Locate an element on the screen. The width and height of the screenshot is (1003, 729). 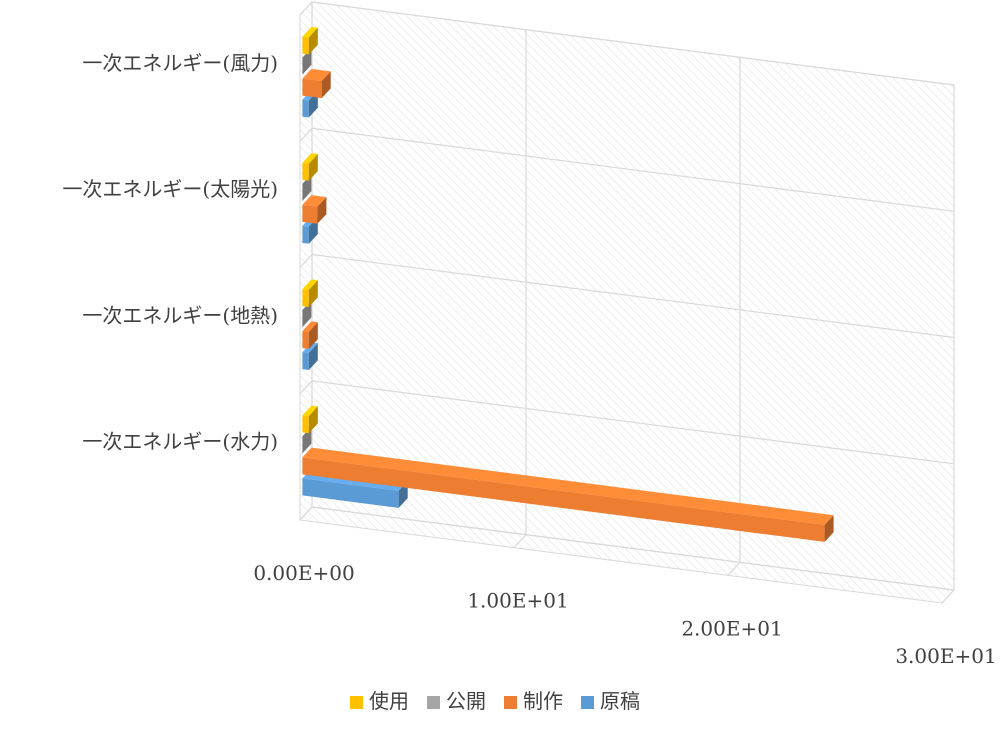
legend-item: 原稿 is located at coordinates (610, 701).